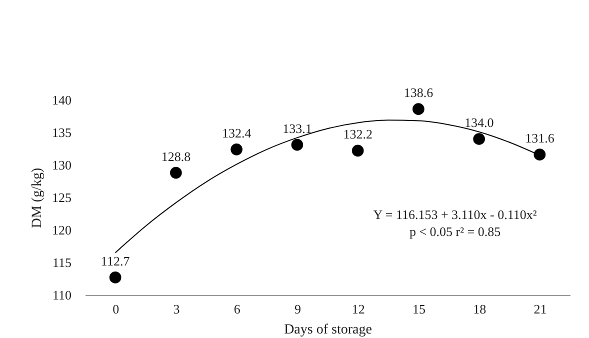  I want to click on y-tick-label: 115, so click(62, 262).